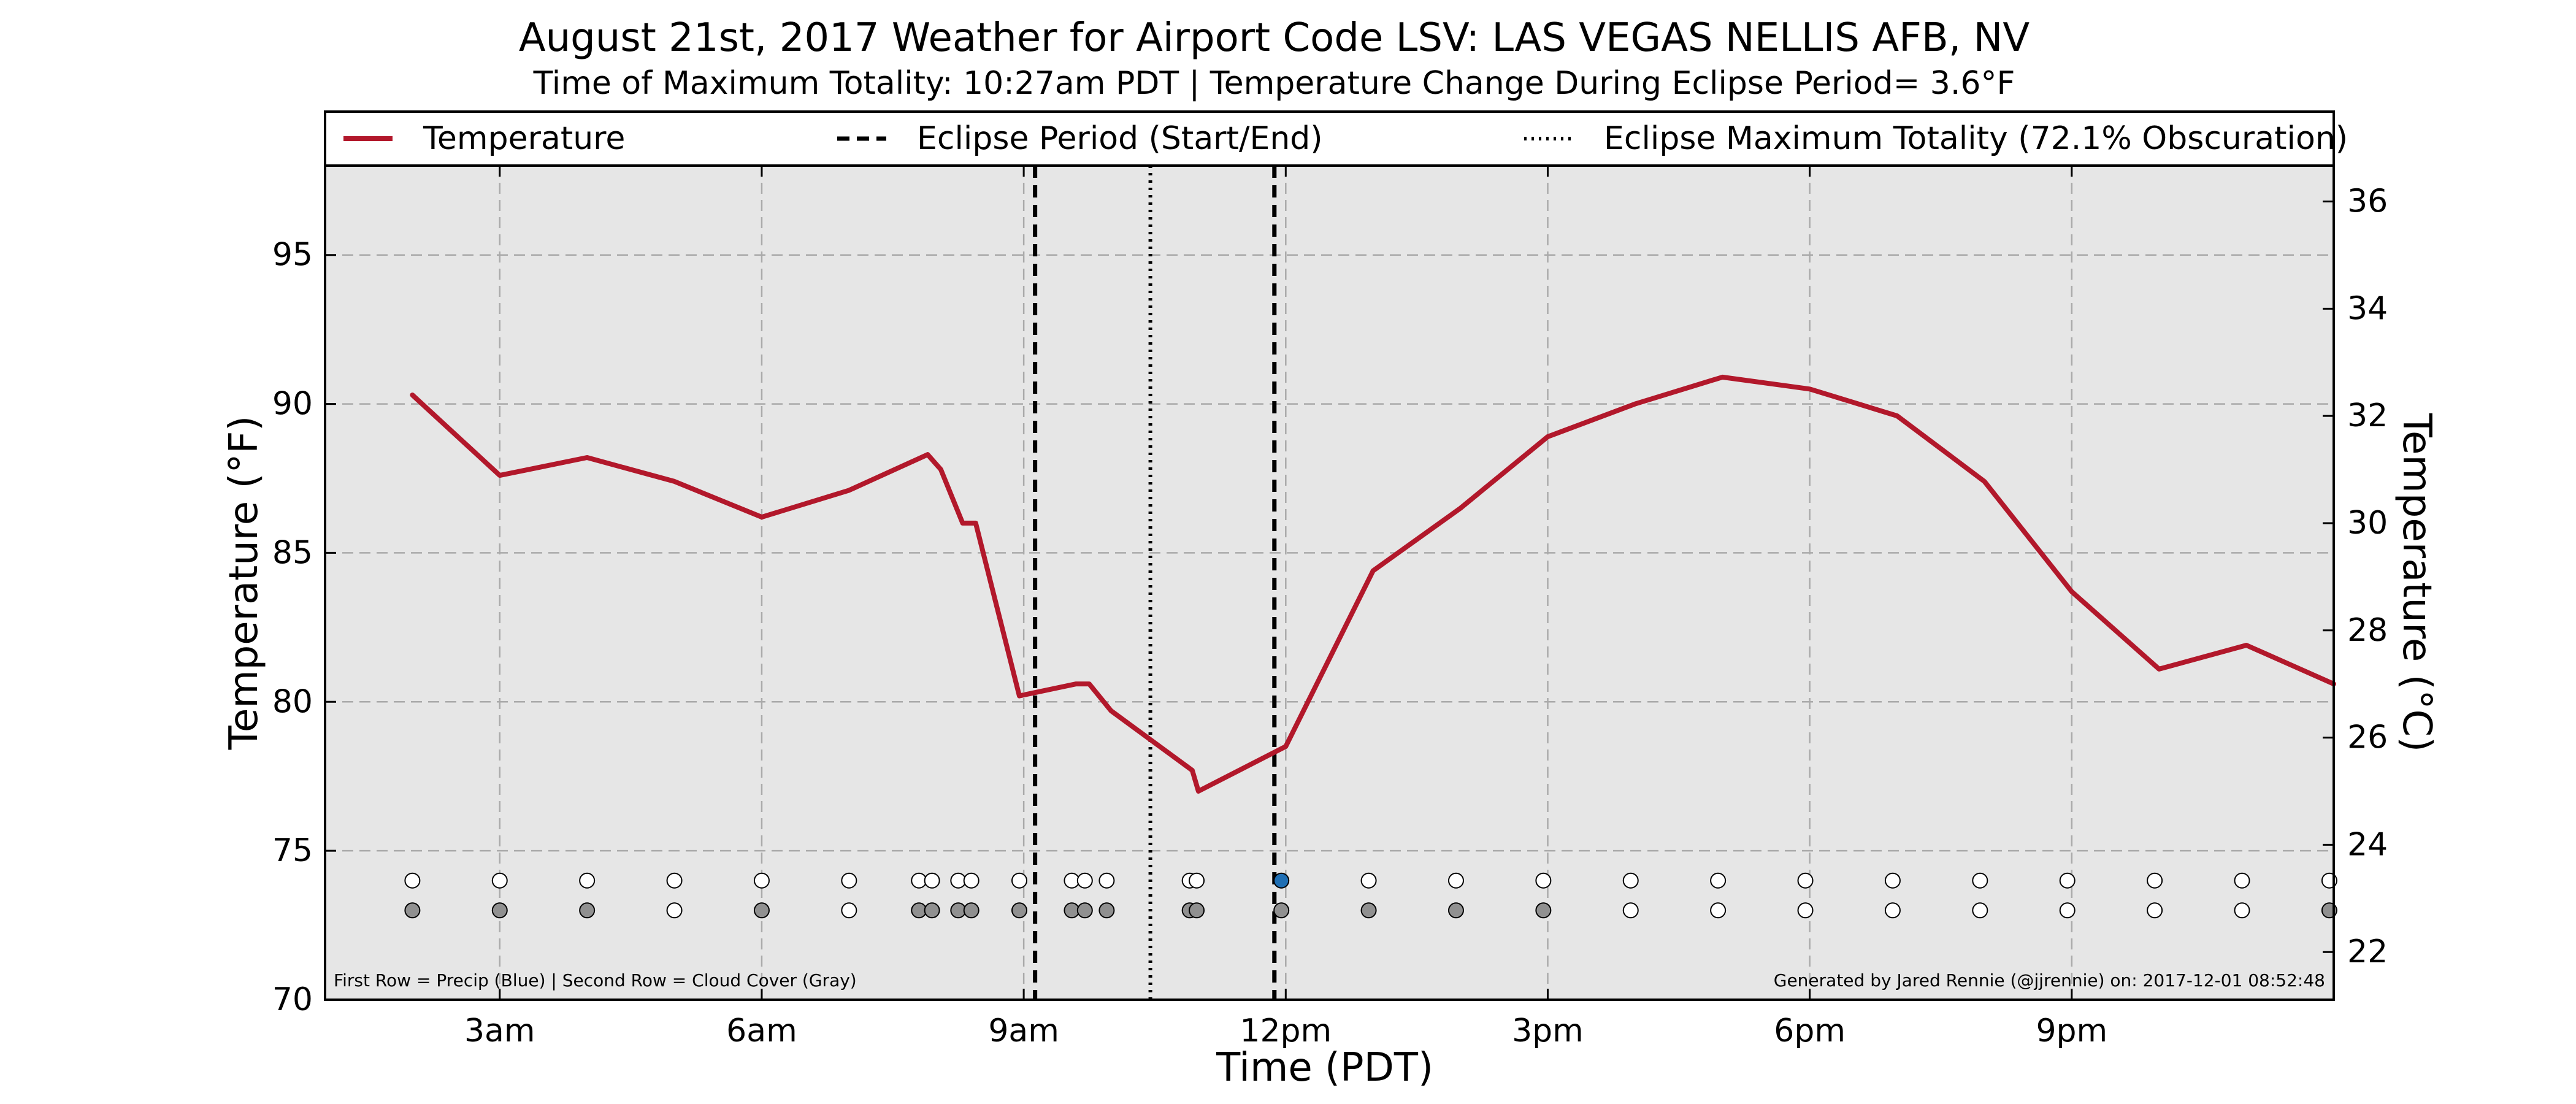  What do you see at coordinates (499, 1031) in the screenshot?
I see `x-tick-label: 3am` at bounding box center [499, 1031].